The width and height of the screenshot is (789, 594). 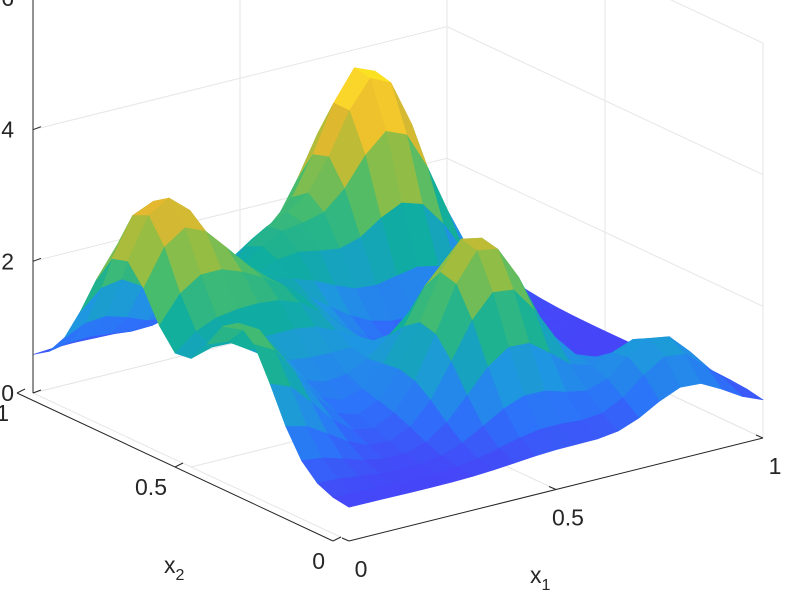 I want to click on x2-axis-label: x2, so click(x=174, y=568).